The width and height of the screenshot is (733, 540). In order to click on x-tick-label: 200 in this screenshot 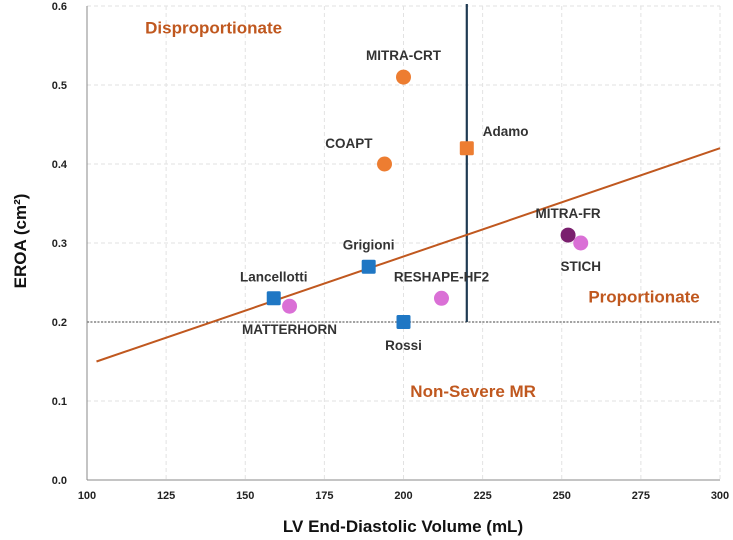, I will do `click(403, 496)`.